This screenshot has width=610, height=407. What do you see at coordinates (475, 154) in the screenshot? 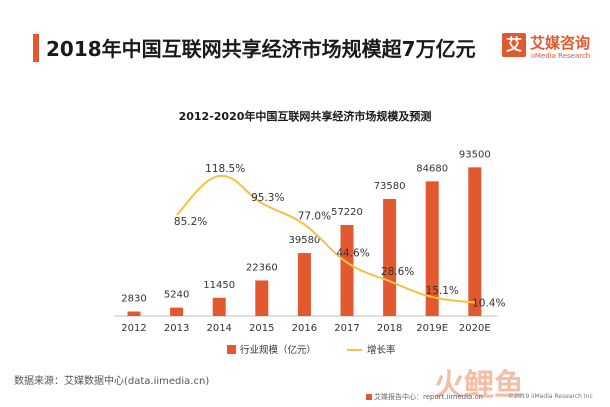
I see `bar-value-label: 93500` at bounding box center [475, 154].